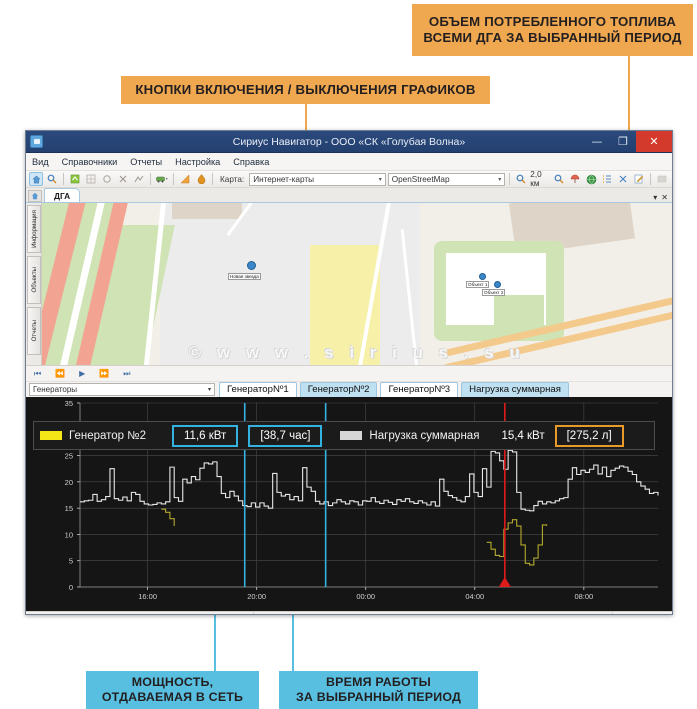  I want to click on zoom-in-icon, so click(521, 179).